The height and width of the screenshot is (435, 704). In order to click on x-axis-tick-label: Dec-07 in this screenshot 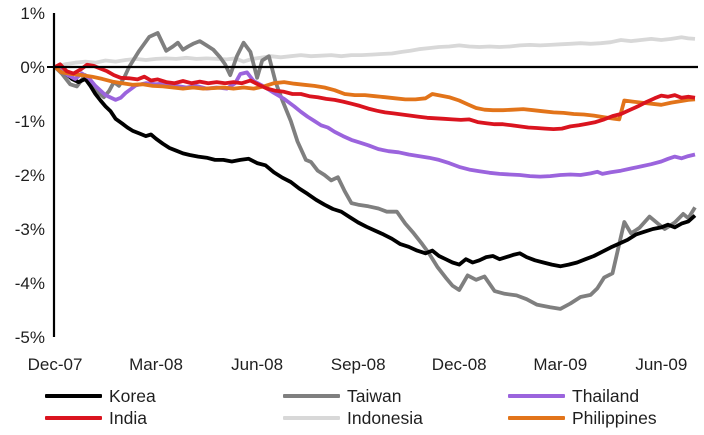, I will do `click(55, 364)`.